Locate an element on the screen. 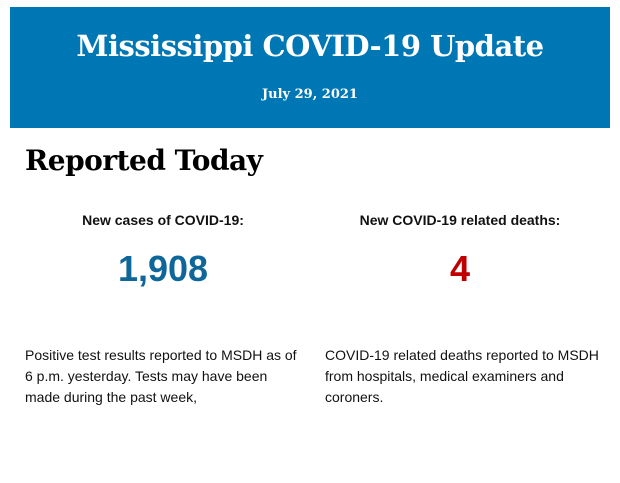  new-cases-block: New cases of COVID-19: 1,908 is located at coordinates (163, 251).